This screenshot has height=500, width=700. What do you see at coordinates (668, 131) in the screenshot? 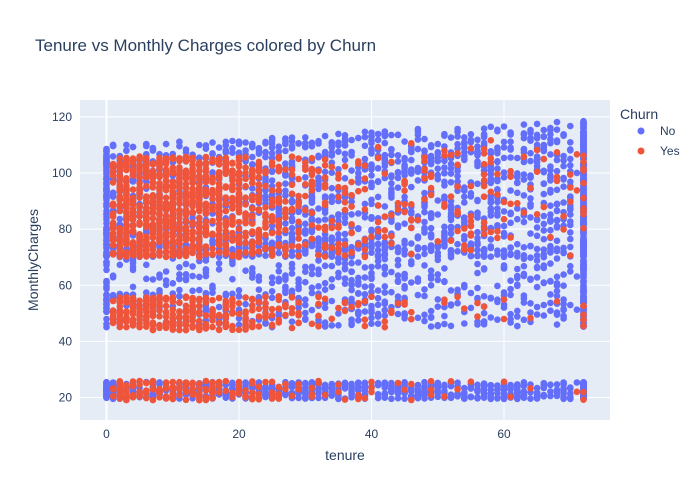
I see `legend-label-no: No` at bounding box center [668, 131].